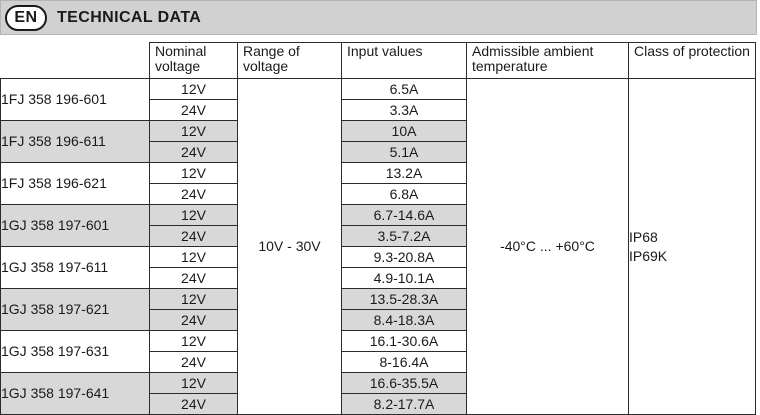 This screenshot has width=760, height=415. I want to click on model-cell: 1FJ 358 196-621, so click(75, 183).